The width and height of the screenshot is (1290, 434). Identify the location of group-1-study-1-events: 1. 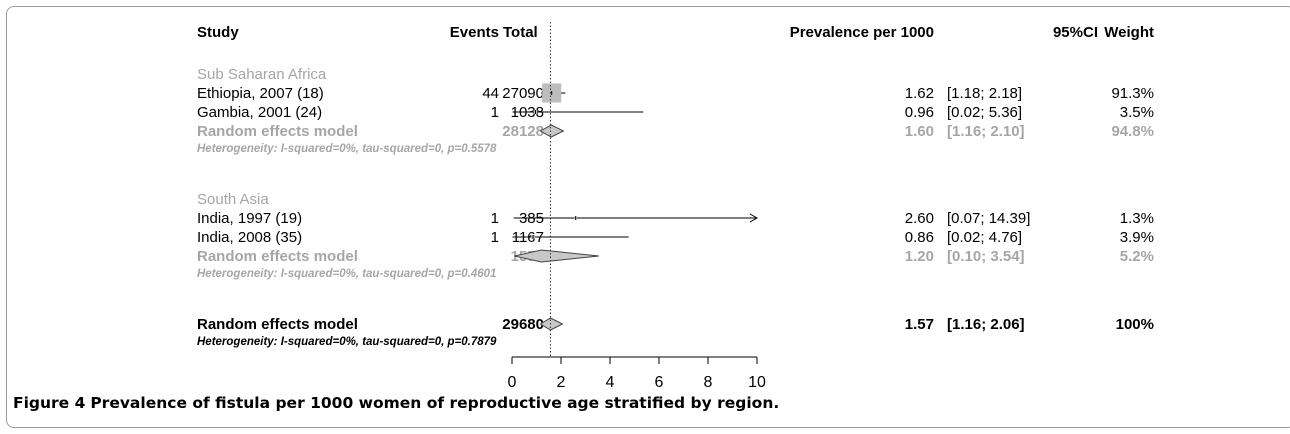
(495, 237).